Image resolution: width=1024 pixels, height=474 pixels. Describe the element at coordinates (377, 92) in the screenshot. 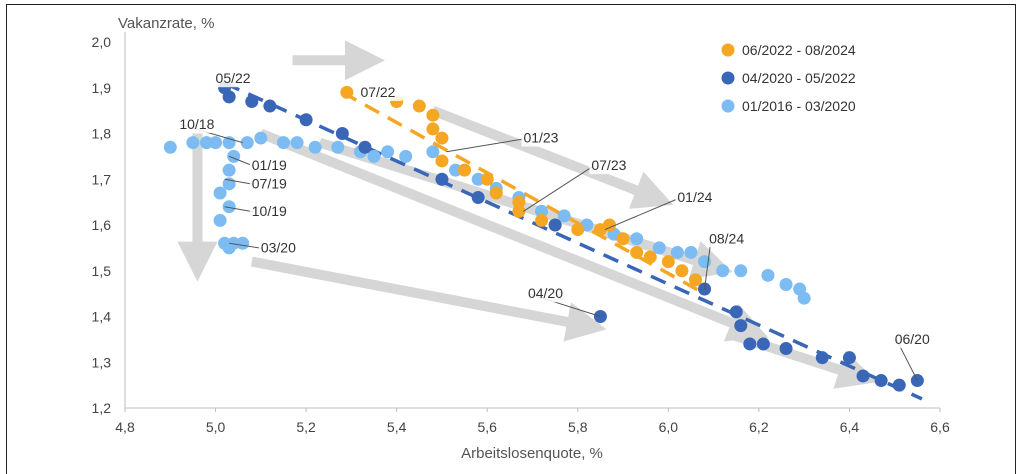

I see `annotation-label: 07/22` at that location.